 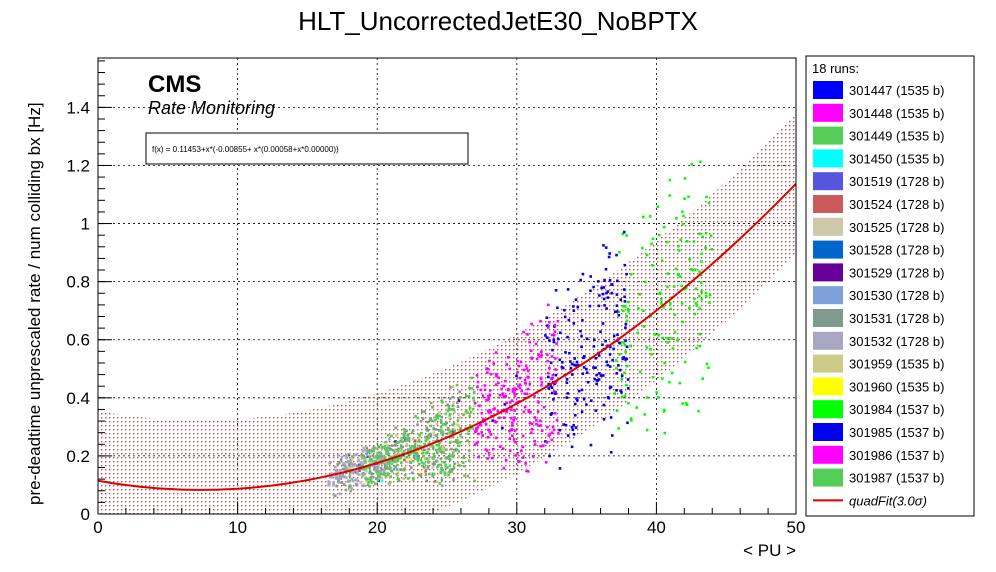 What do you see at coordinates (896, 364) in the screenshot?
I see `legend-entry-label: 301959 (1535 b)` at bounding box center [896, 364].